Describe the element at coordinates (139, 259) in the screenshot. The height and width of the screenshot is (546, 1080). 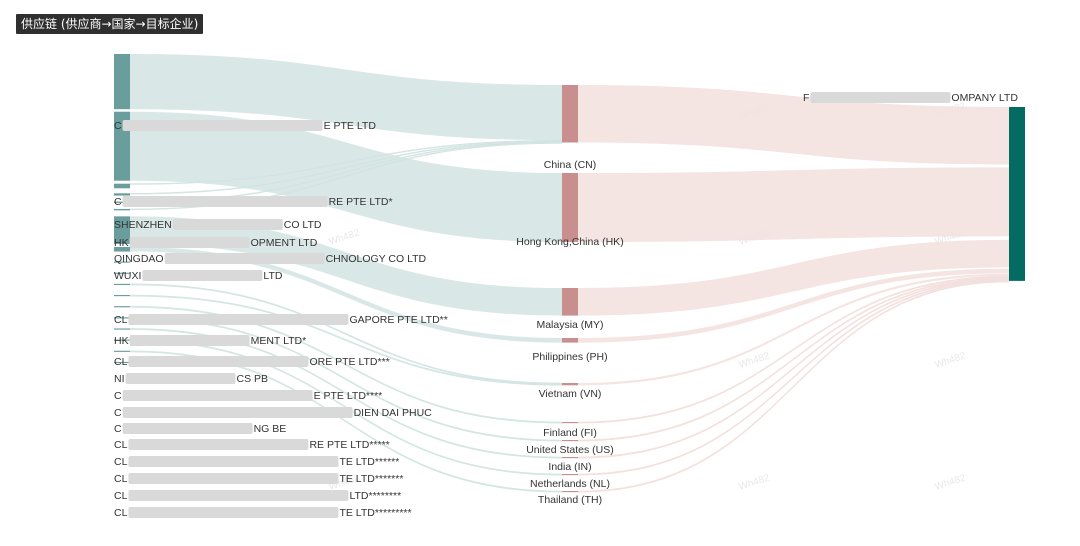
I see `node-label-prefix: QINGDAO` at that location.